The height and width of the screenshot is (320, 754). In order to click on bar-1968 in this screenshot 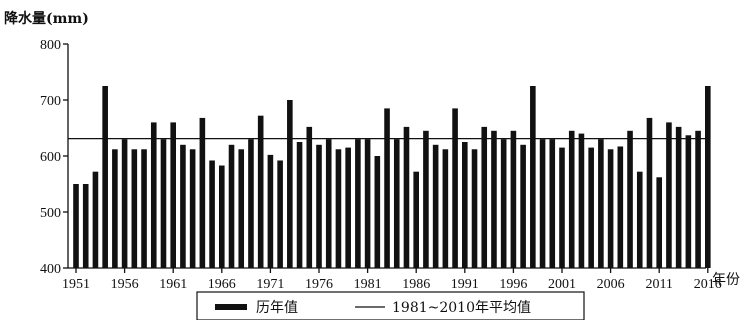, I will do `click(241, 208)`.